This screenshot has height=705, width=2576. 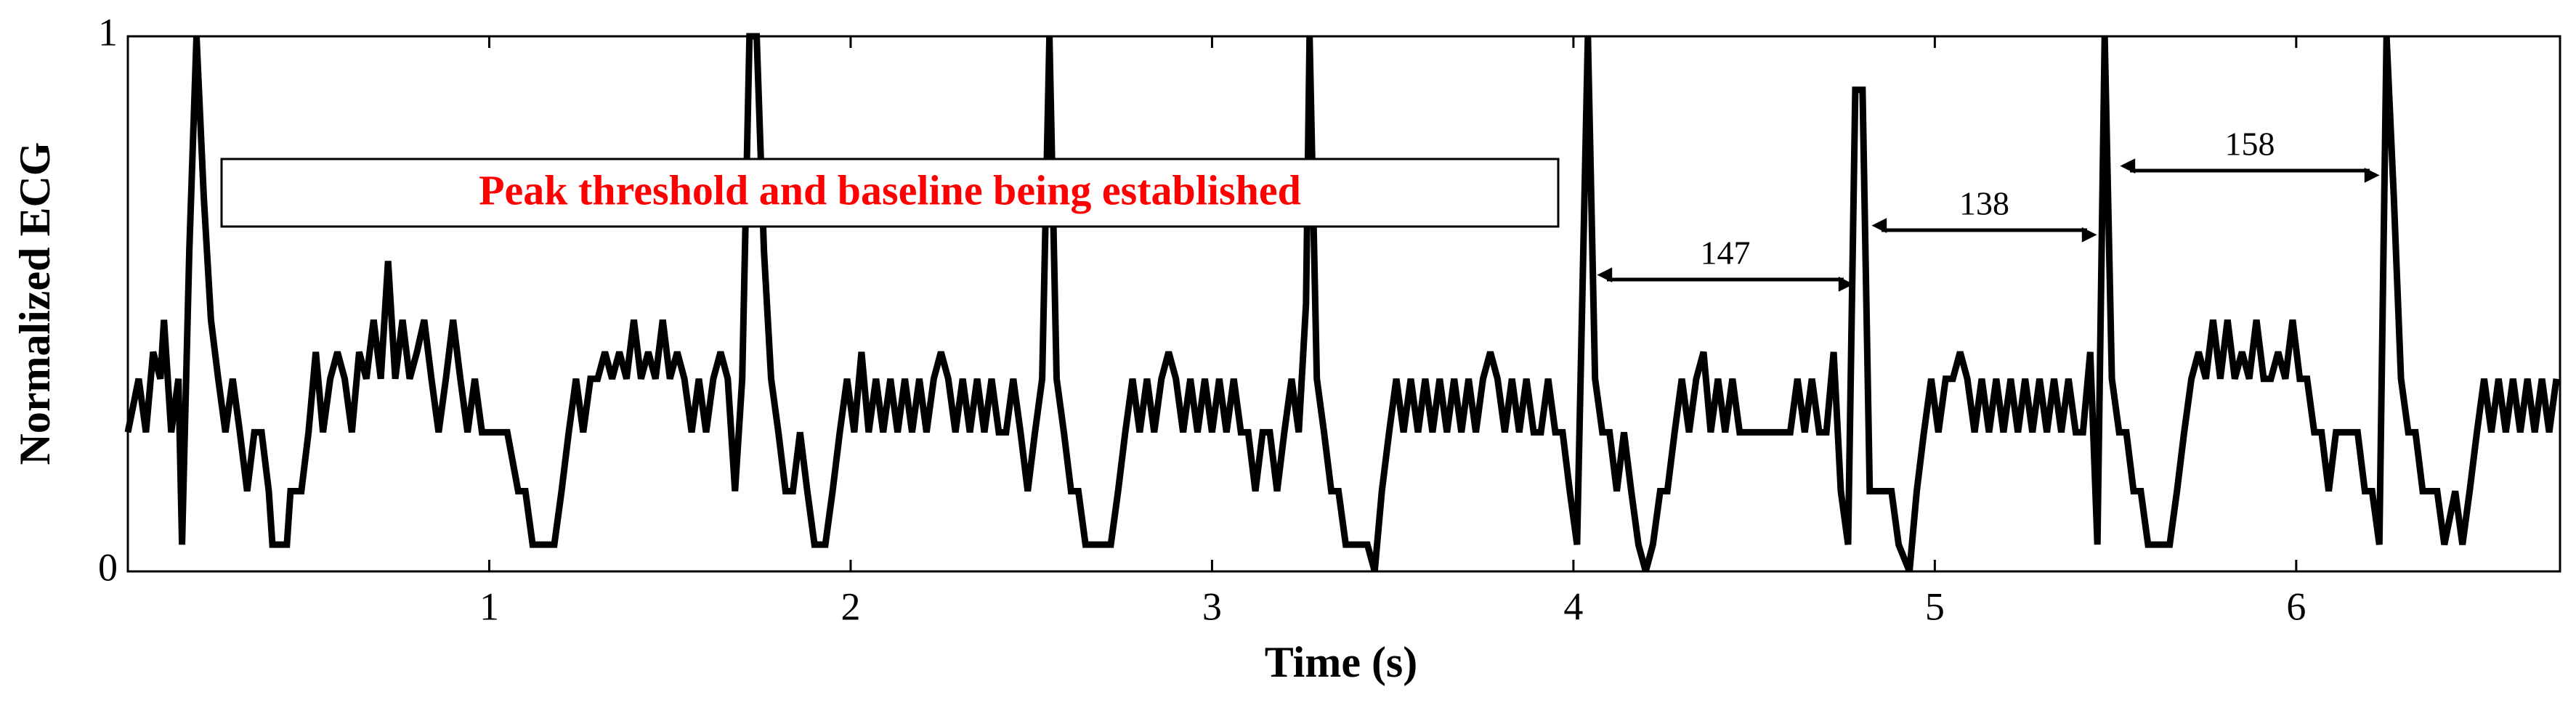 What do you see at coordinates (489, 606) in the screenshot?
I see `x-tick-label: 1` at bounding box center [489, 606].